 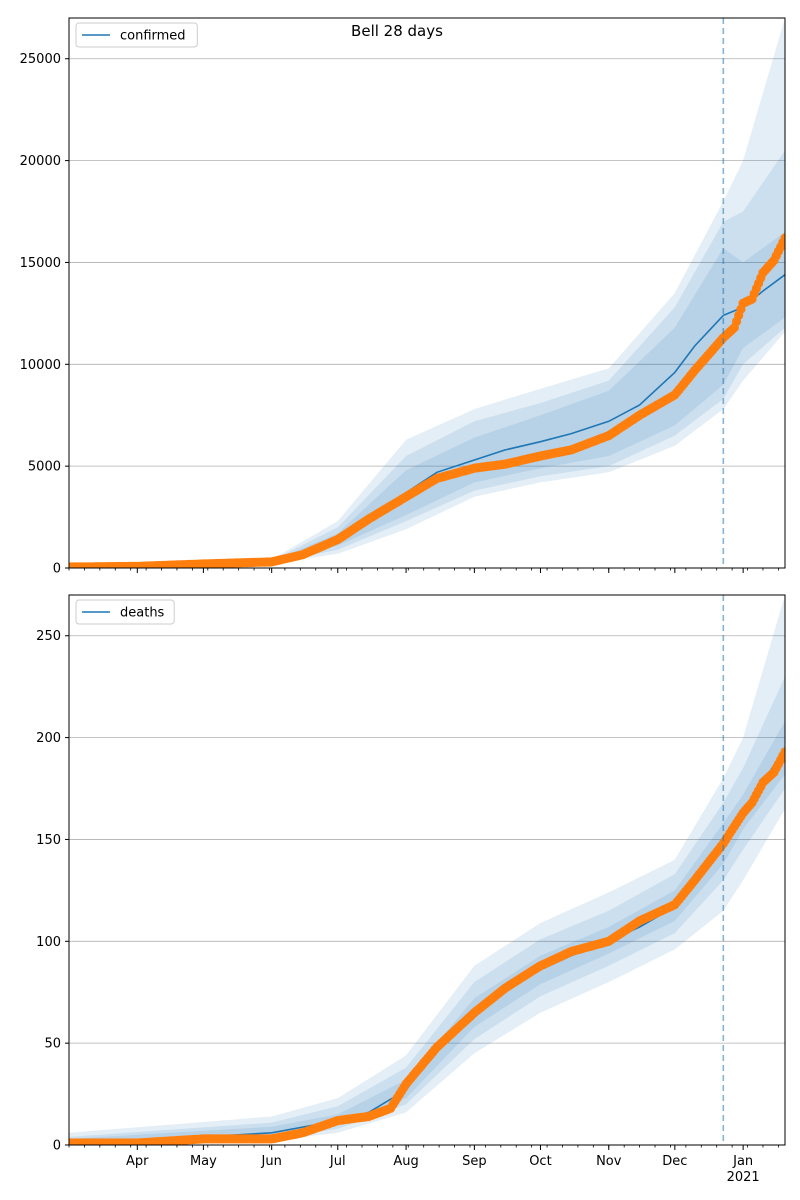 What do you see at coordinates (743, 1177) in the screenshot?
I see `x-tick-label: 2021` at bounding box center [743, 1177].